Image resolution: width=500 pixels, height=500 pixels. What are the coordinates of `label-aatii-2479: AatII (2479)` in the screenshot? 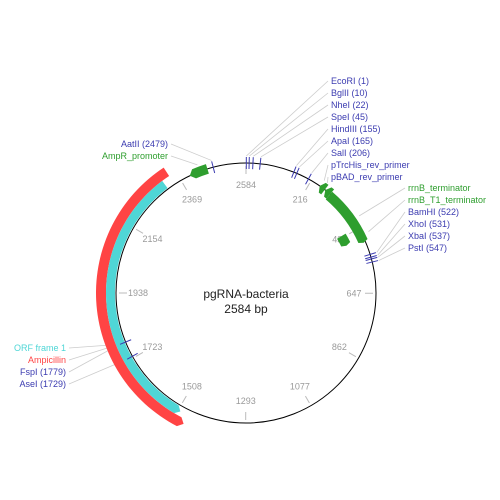 It's located at (144, 144).